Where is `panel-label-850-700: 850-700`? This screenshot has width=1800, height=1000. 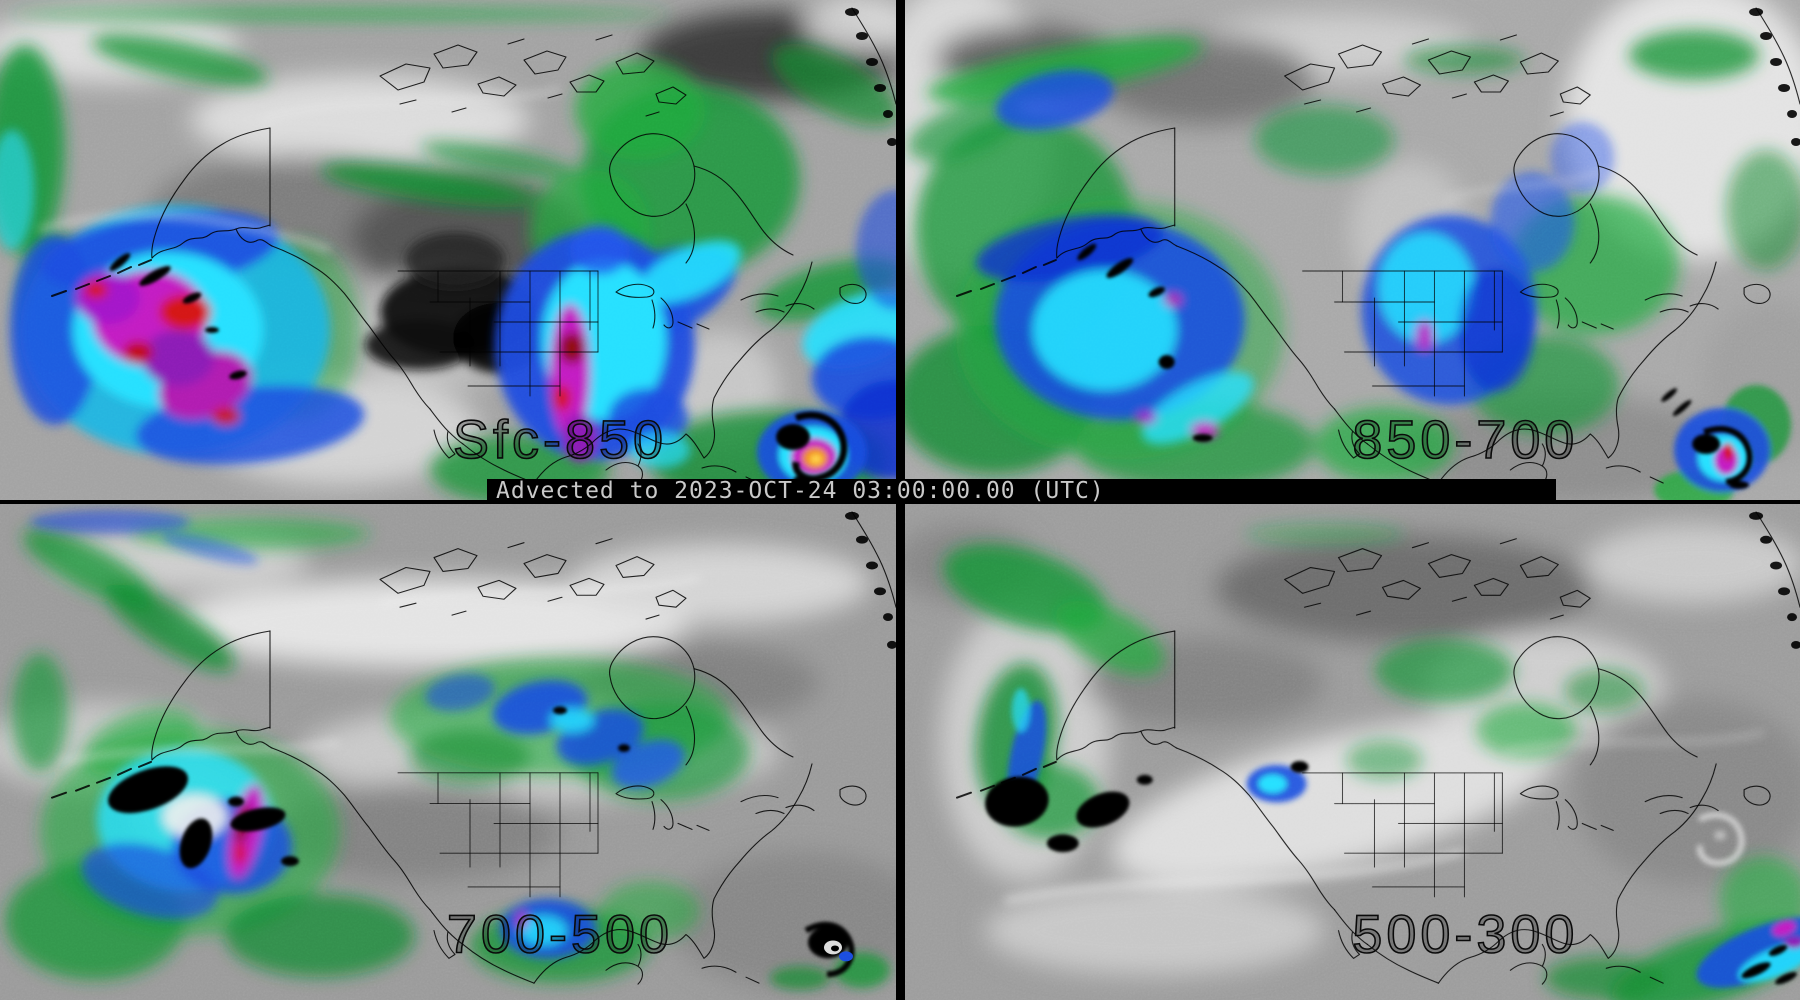 panel-label-850-700: 850-700 is located at coordinates (1465, 440).